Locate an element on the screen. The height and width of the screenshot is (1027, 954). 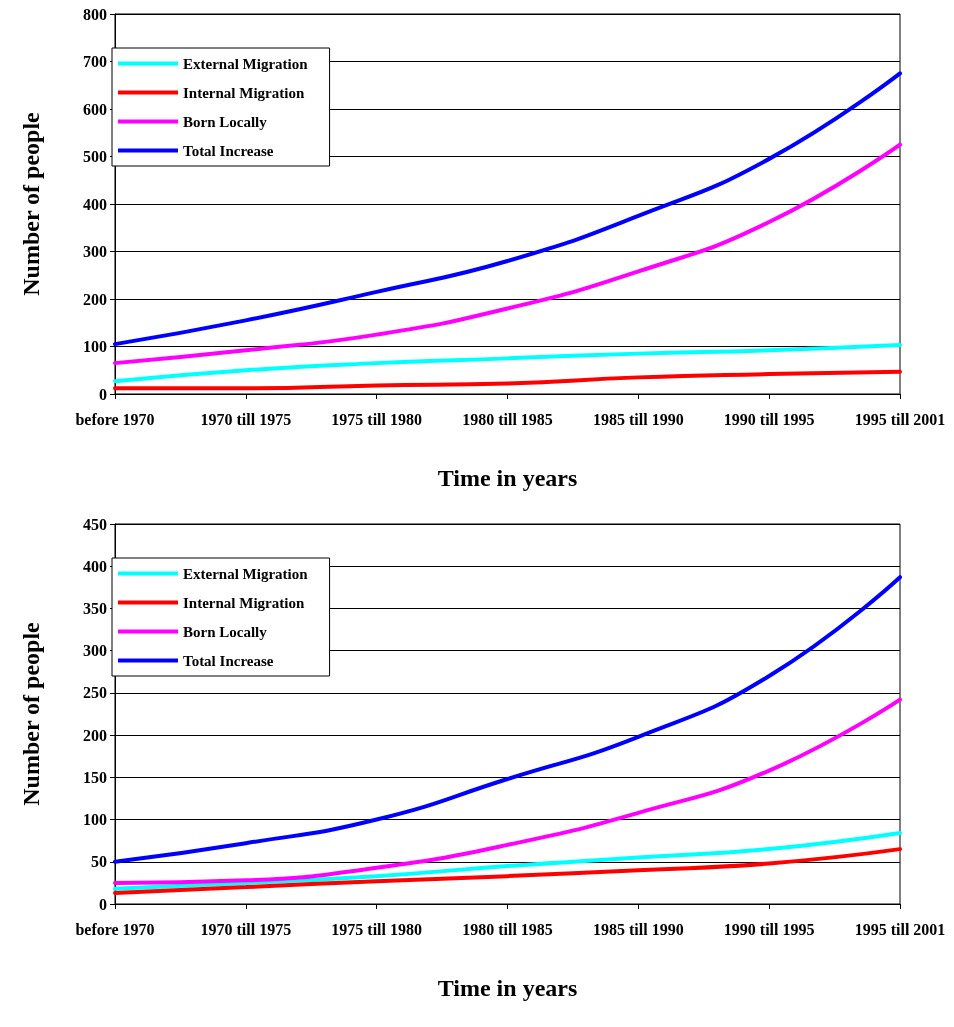
y-tick-label: 250 is located at coordinates (95, 693).